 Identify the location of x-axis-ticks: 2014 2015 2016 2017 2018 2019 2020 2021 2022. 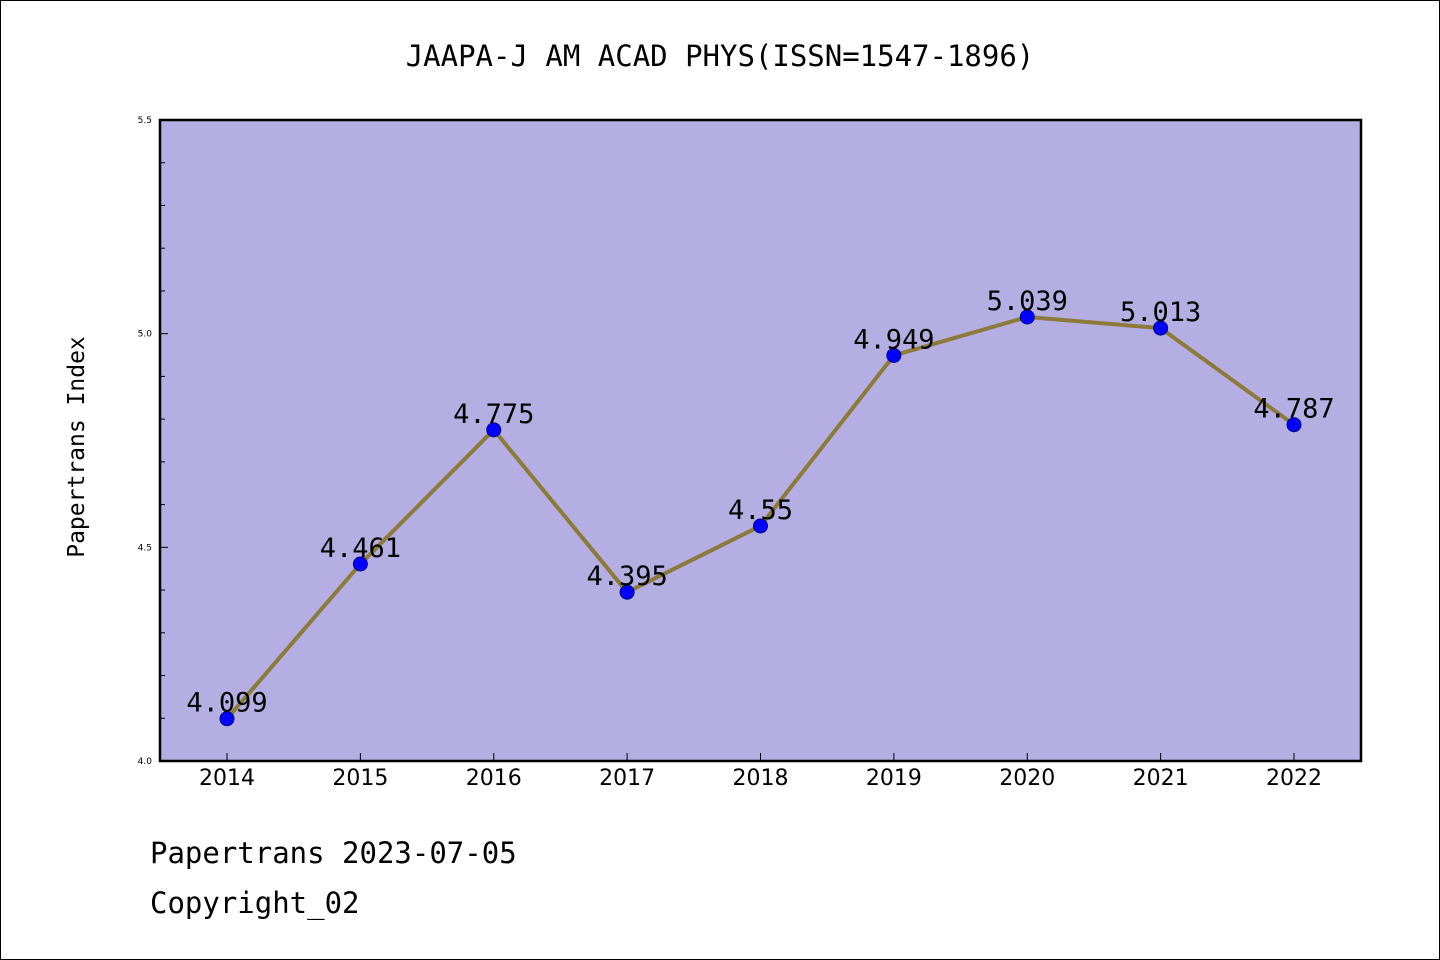
(760, 772).